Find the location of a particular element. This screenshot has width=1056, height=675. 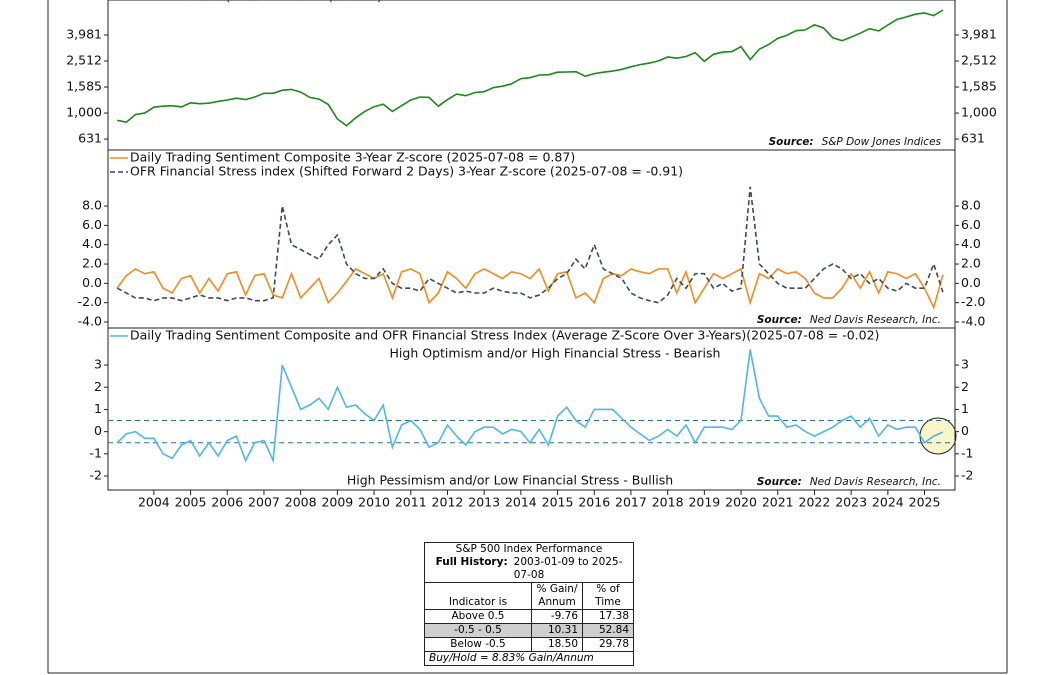

x-tick-label: 2016 is located at coordinates (594, 502).